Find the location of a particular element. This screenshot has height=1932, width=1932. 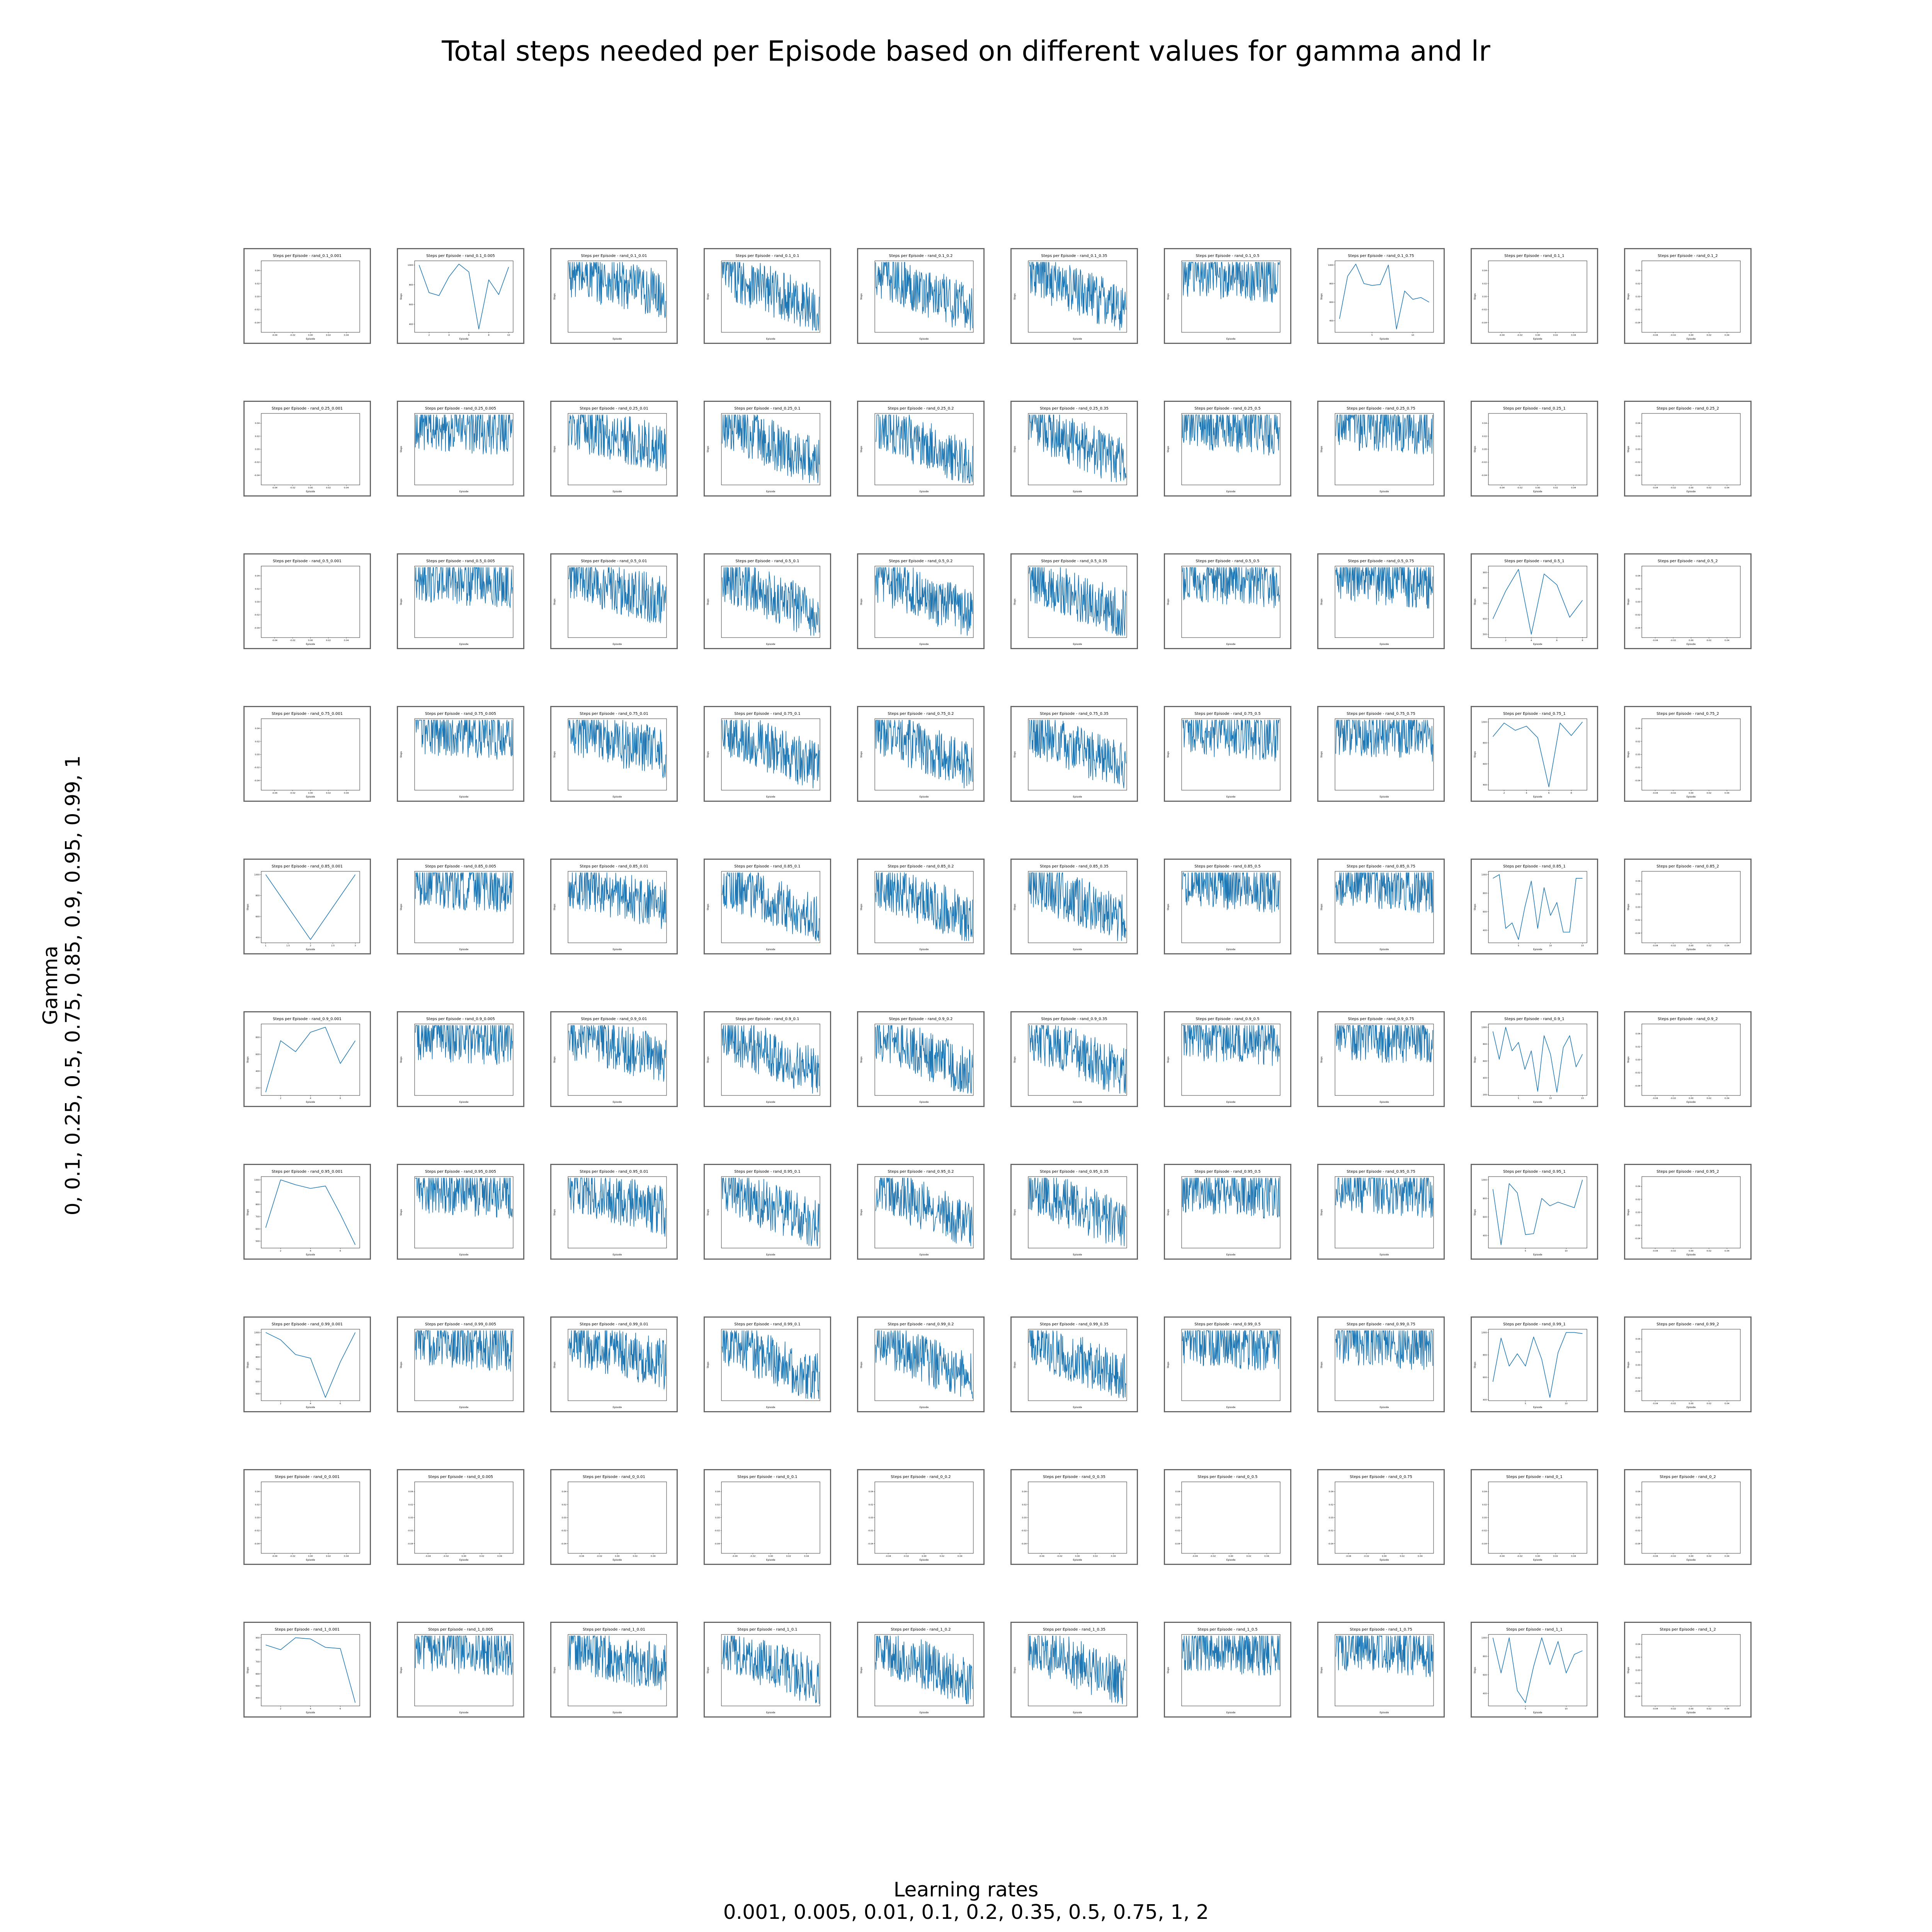

subplot-title: Steps per Episode - rand_0.25_0.01 is located at coordinates (614, 408).